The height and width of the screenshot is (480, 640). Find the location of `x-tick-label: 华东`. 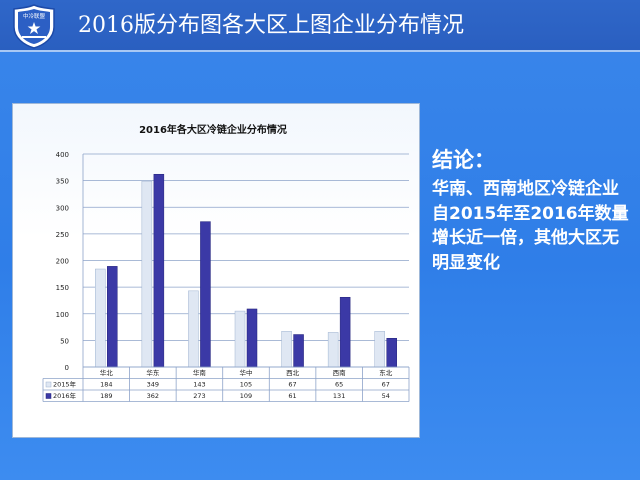

x-tick-label: 华东 is located at coordinates (153, 372).